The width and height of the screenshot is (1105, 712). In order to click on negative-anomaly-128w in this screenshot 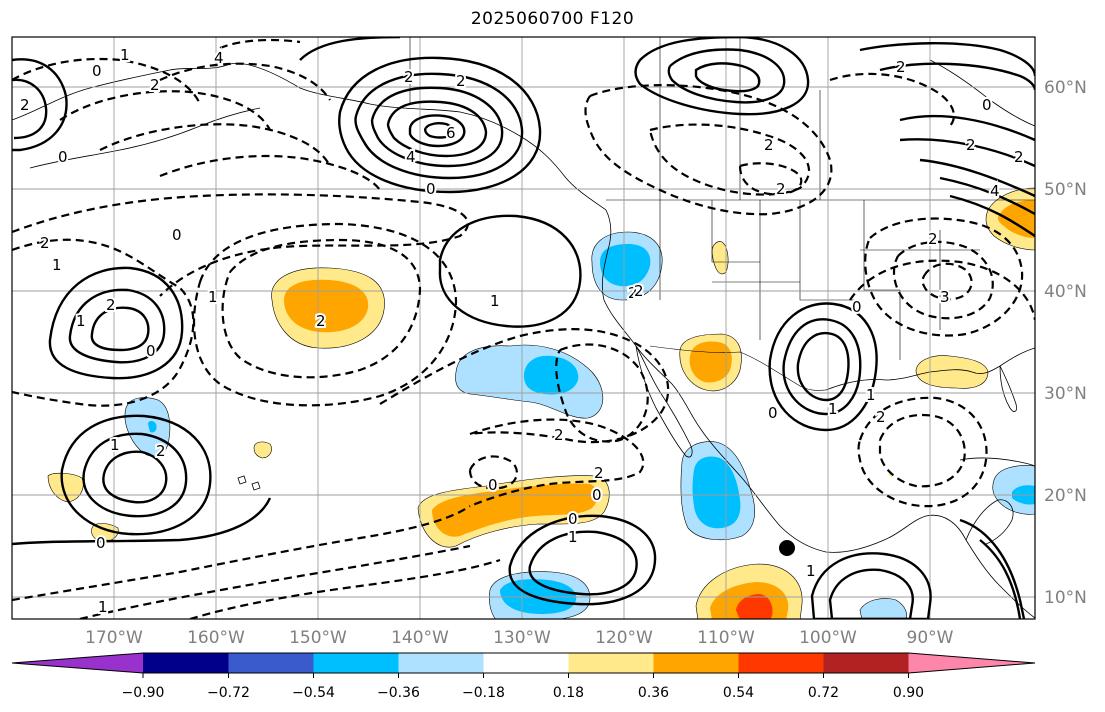, I will do `click(539, 595)`.